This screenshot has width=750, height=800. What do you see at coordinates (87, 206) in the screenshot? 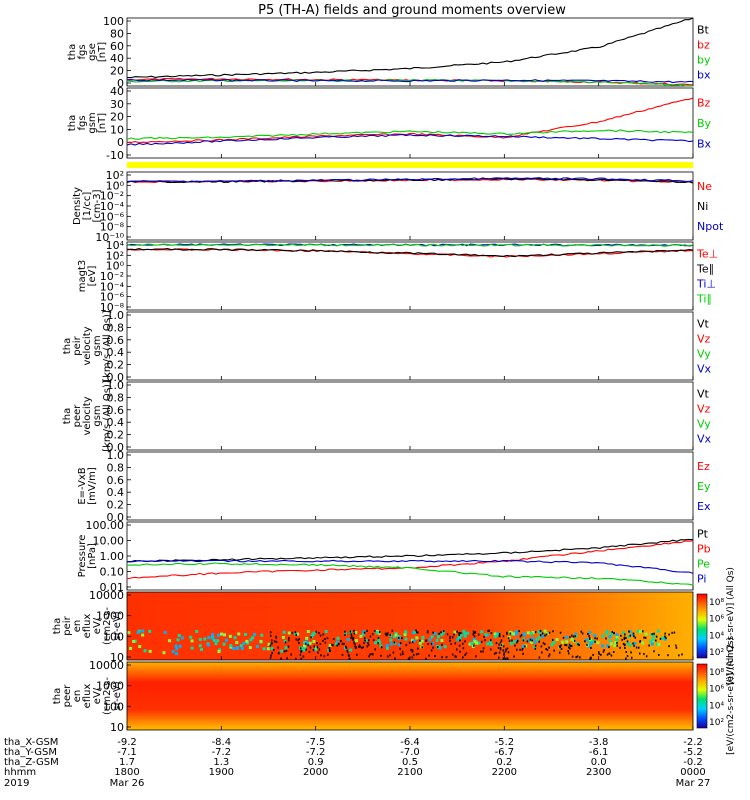
I see `y-axis-label-line: [1/cc]` at bounding box center [87, 206].